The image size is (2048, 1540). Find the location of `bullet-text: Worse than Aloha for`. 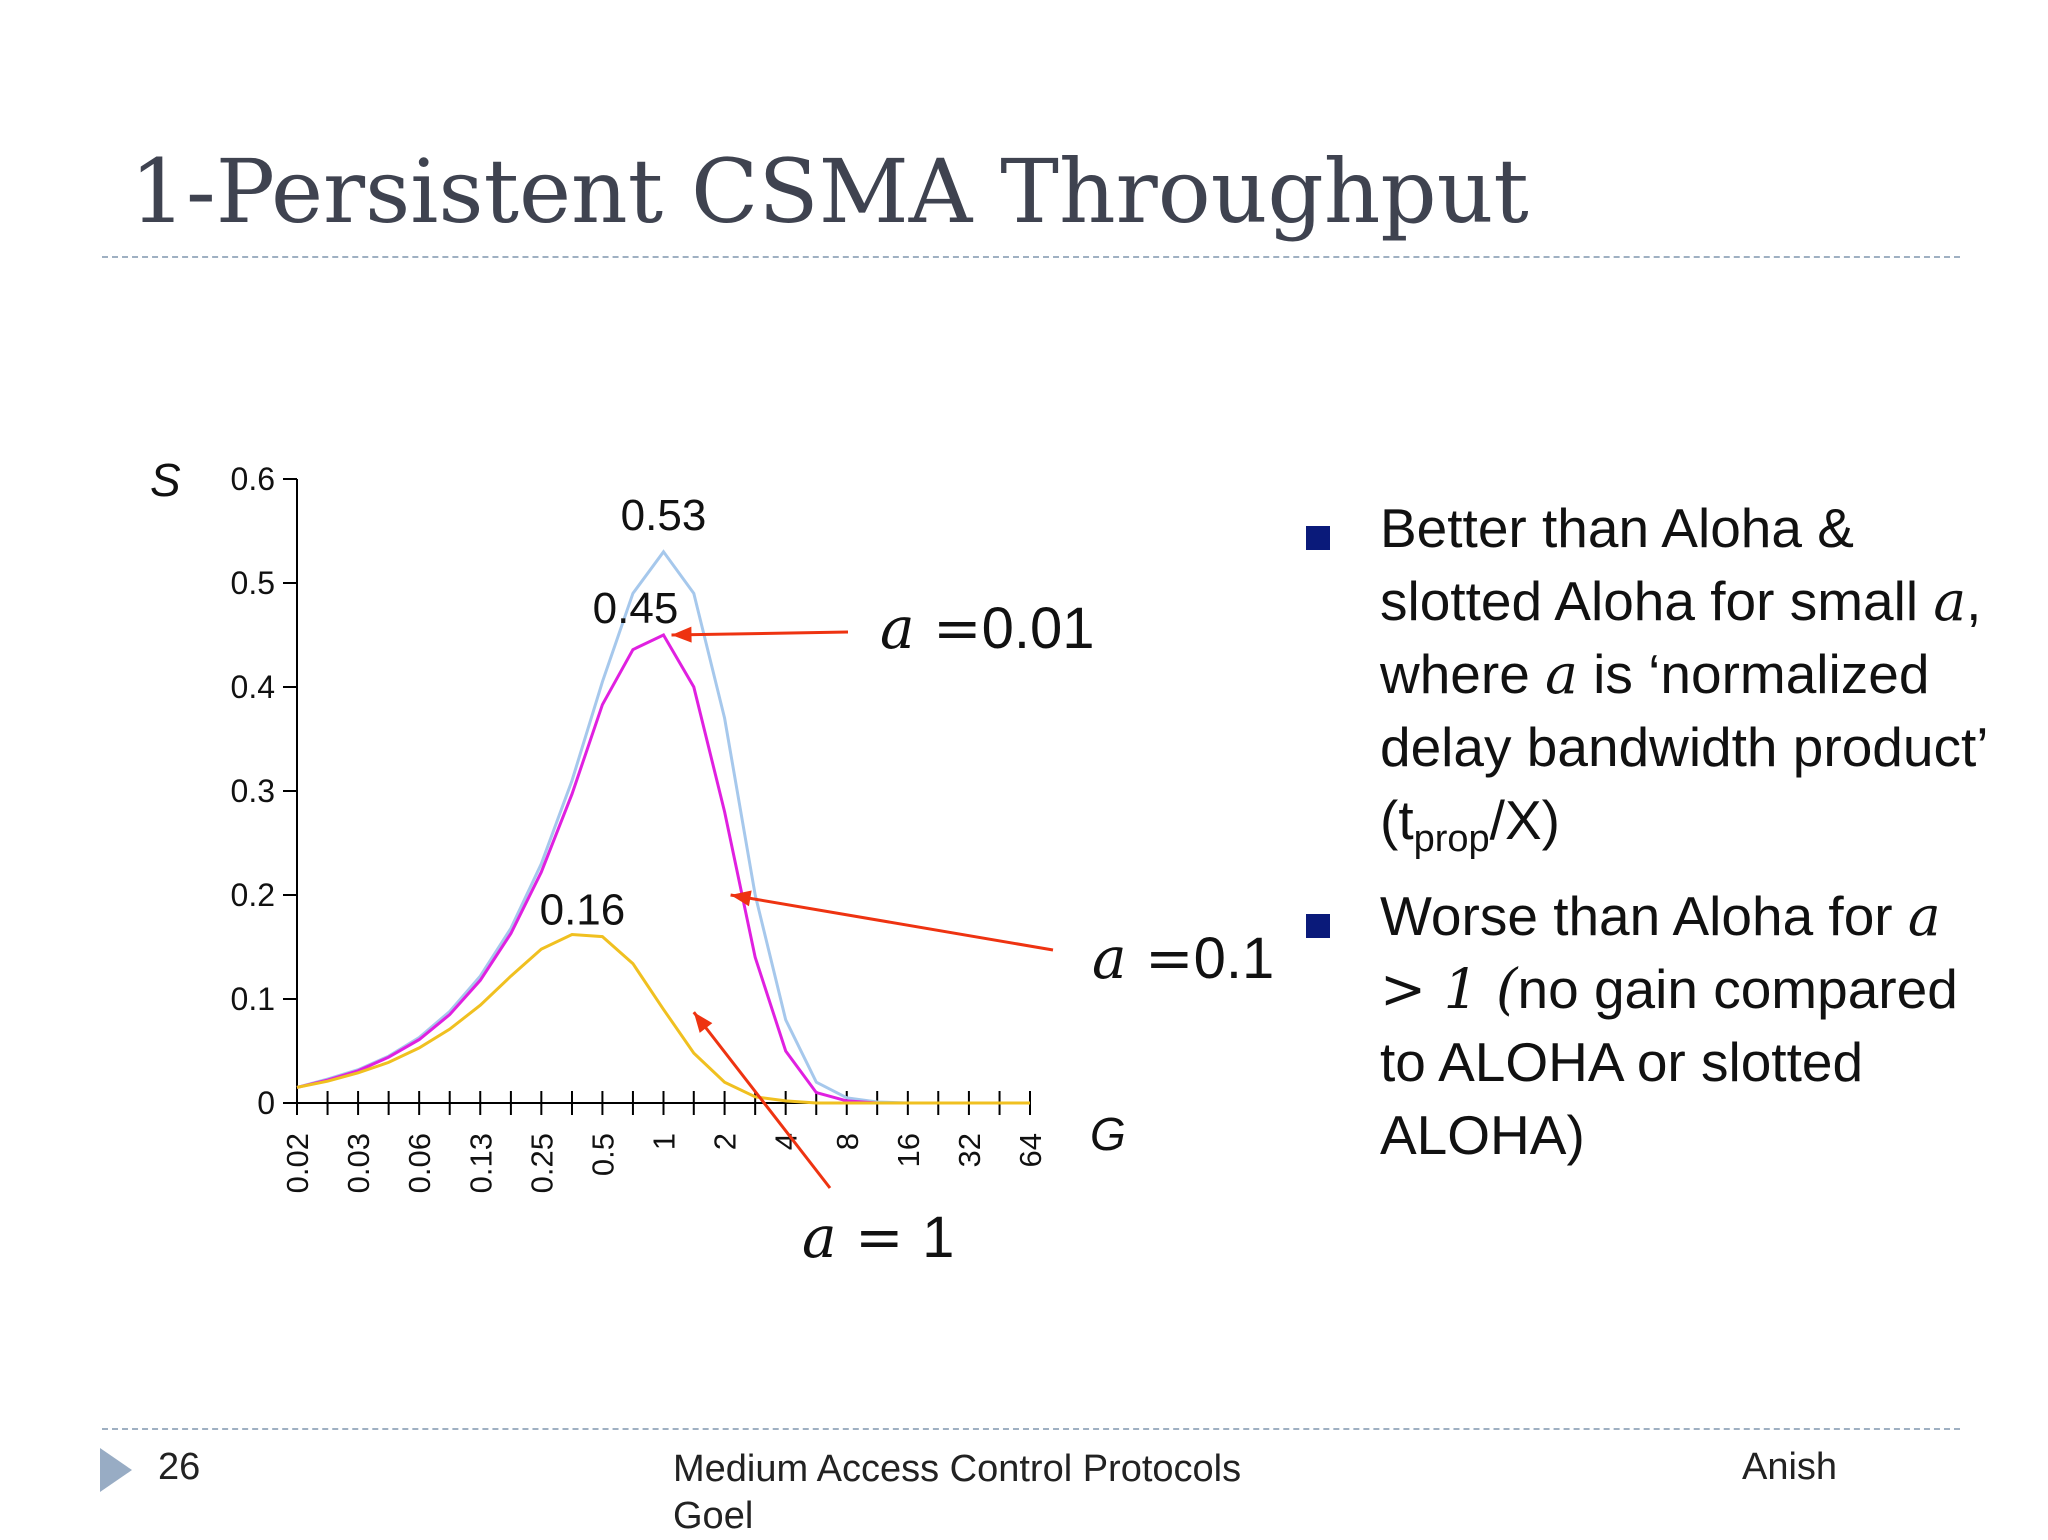

bullet-text: Worse than Aloha for is located at coordinates (1644, 916).